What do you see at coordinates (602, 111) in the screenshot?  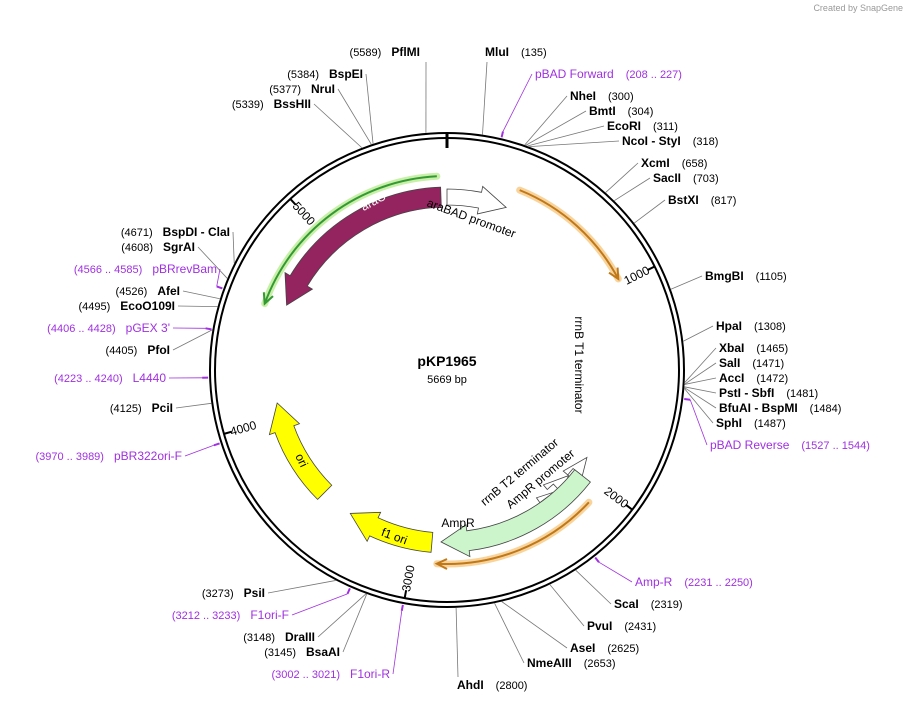 I see `enzyme-name: BmtI` at bounding box center [602, 111].